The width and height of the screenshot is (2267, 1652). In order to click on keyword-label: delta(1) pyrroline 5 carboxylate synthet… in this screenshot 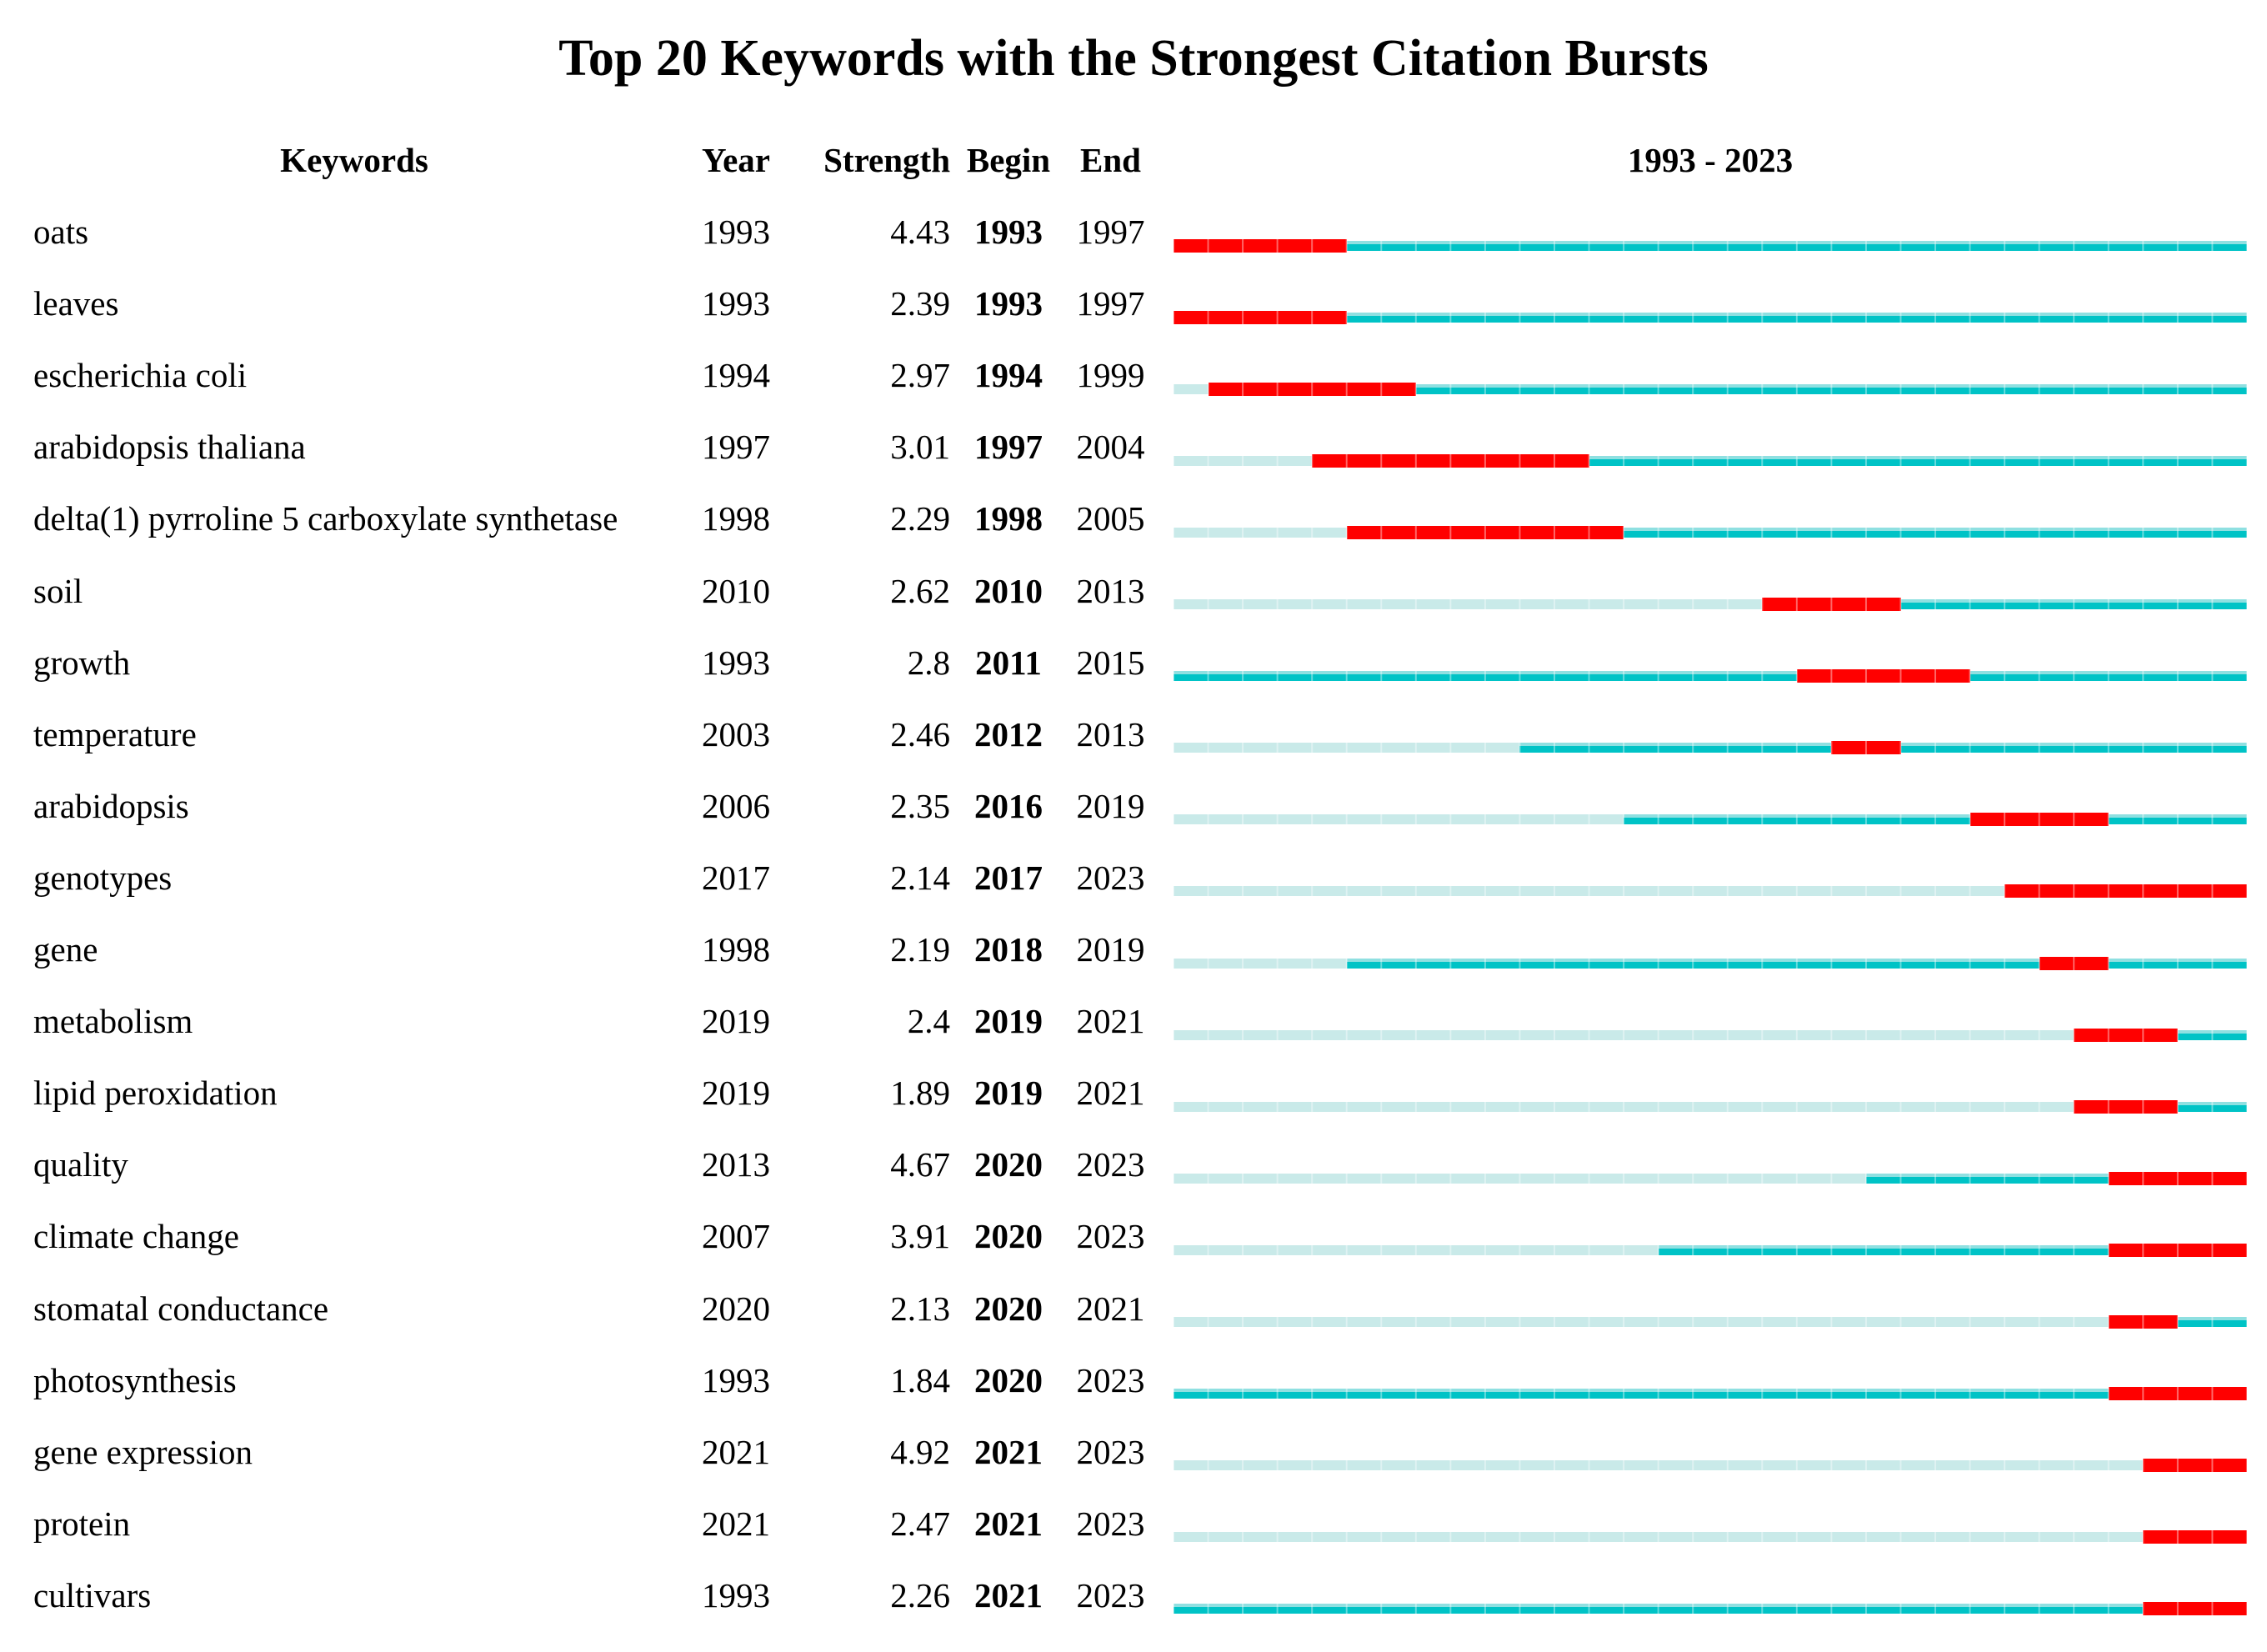, I will do `click(326, 518)`.